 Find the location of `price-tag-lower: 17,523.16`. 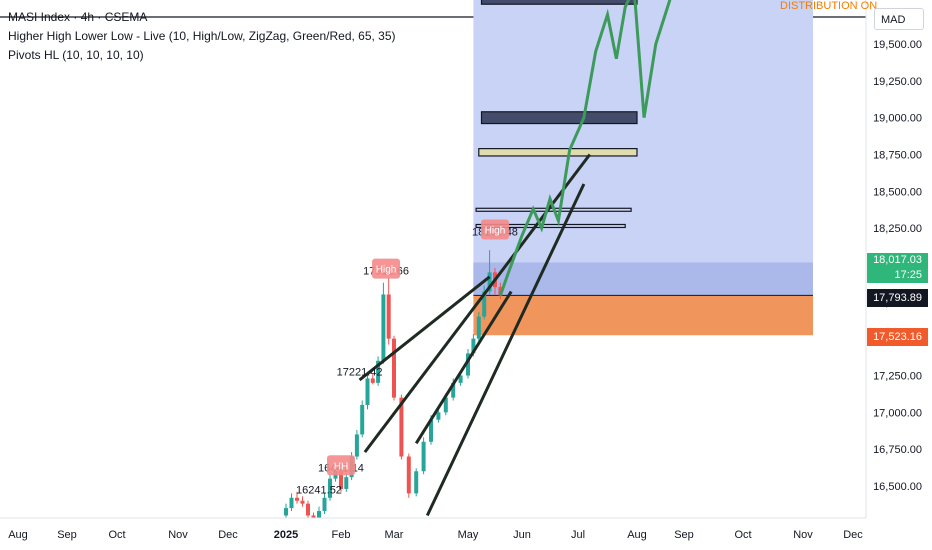

price-tag-lower: 17,523.16 is located at coordinates (897, 337).